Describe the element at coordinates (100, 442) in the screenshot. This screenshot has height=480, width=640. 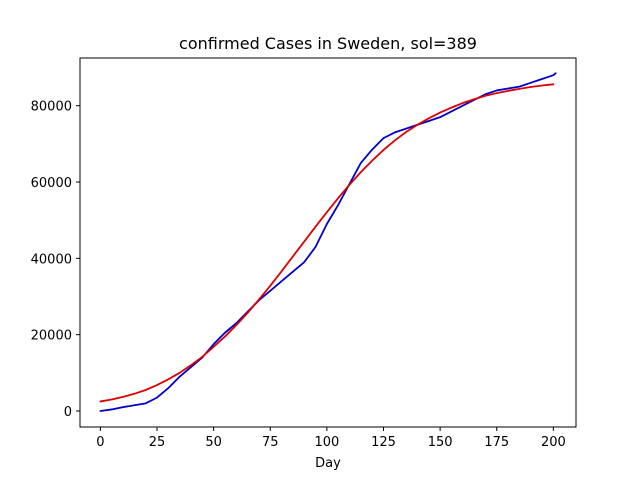
I see `x-tick-label: 0` at that location.